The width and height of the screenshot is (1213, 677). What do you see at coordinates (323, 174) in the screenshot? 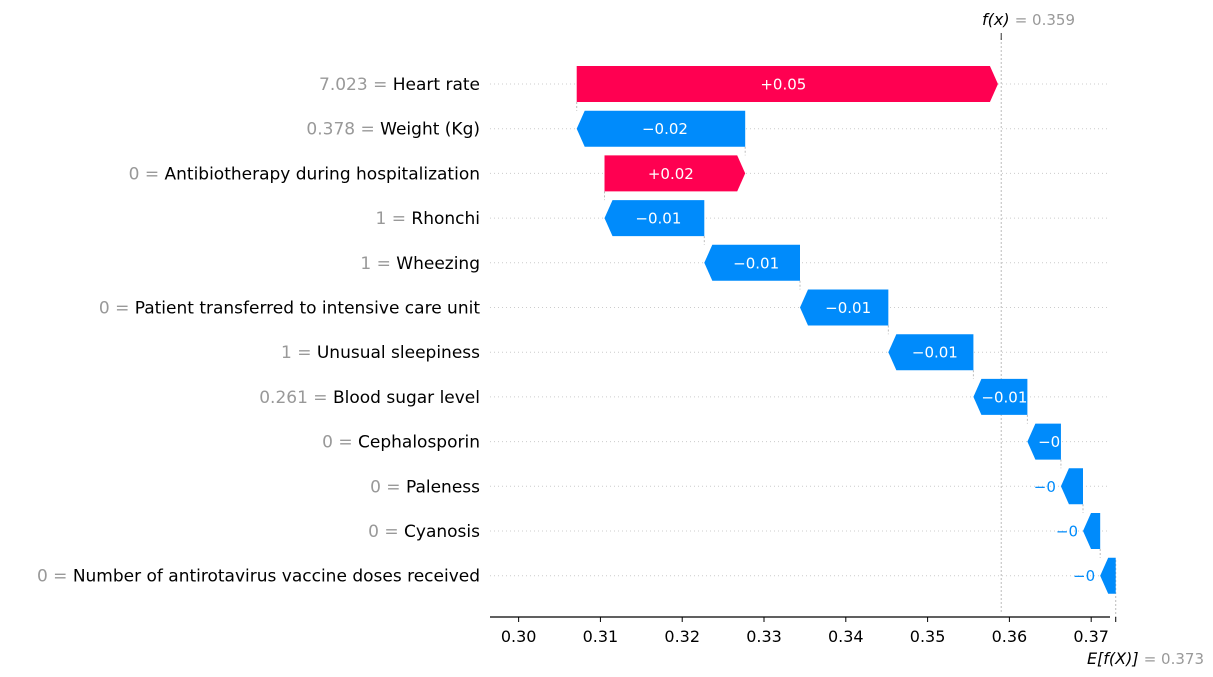
I see `feature-name: Antibiotherapy during hospitalization` at bounding box center [323, 174].